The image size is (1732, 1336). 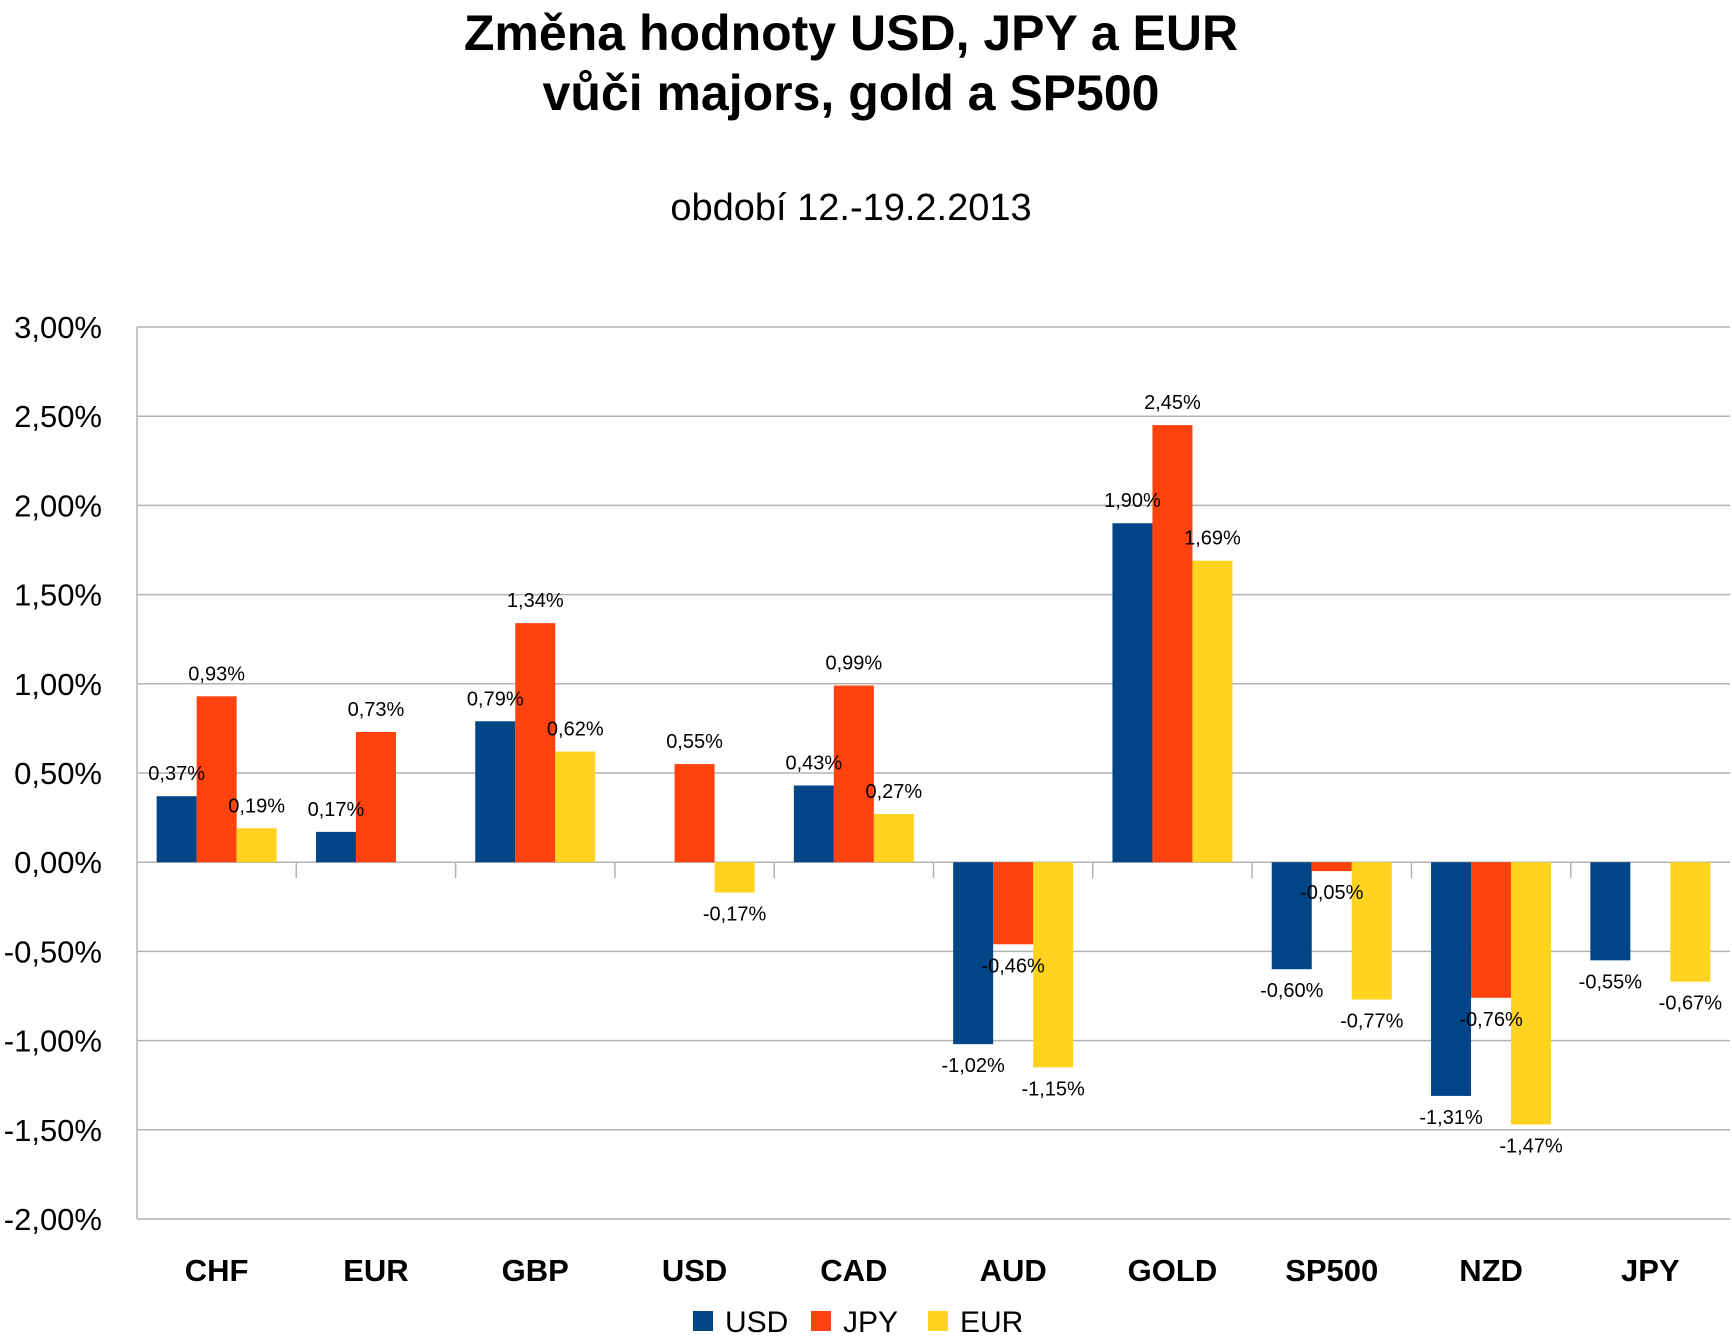 I want to click on data-label: 0,93%, so click(x=216, y=674).